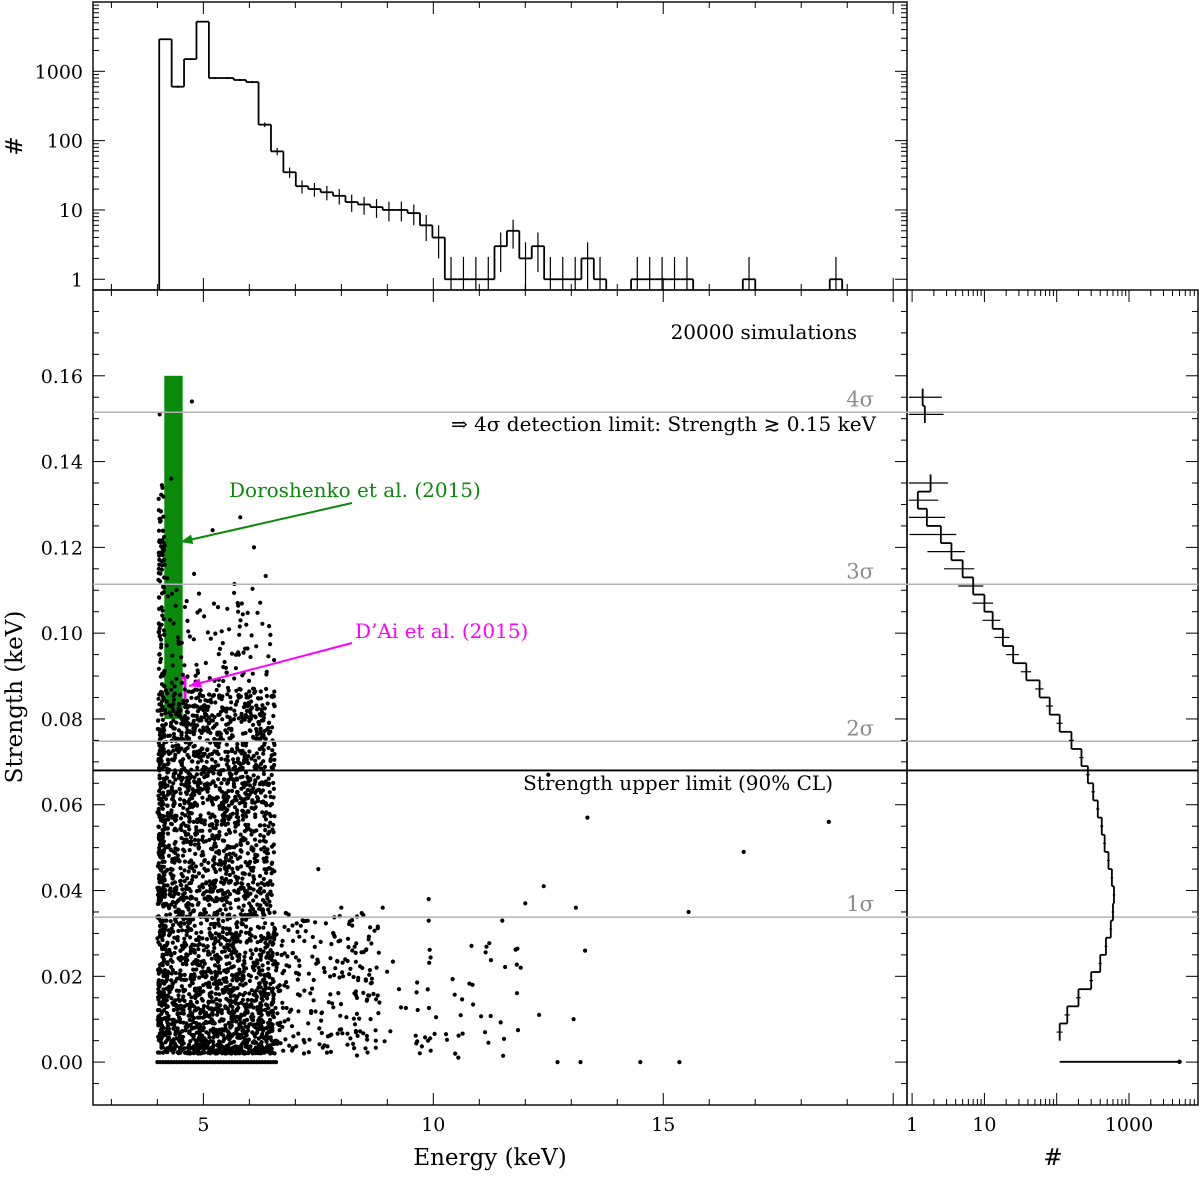 Image resolution: width=1200 pixels, height=1177 pixels. What do you see at coordinates (195, 683) in the screenshot?
I see `dai-arrow-head` at bounding box center [195, 683].